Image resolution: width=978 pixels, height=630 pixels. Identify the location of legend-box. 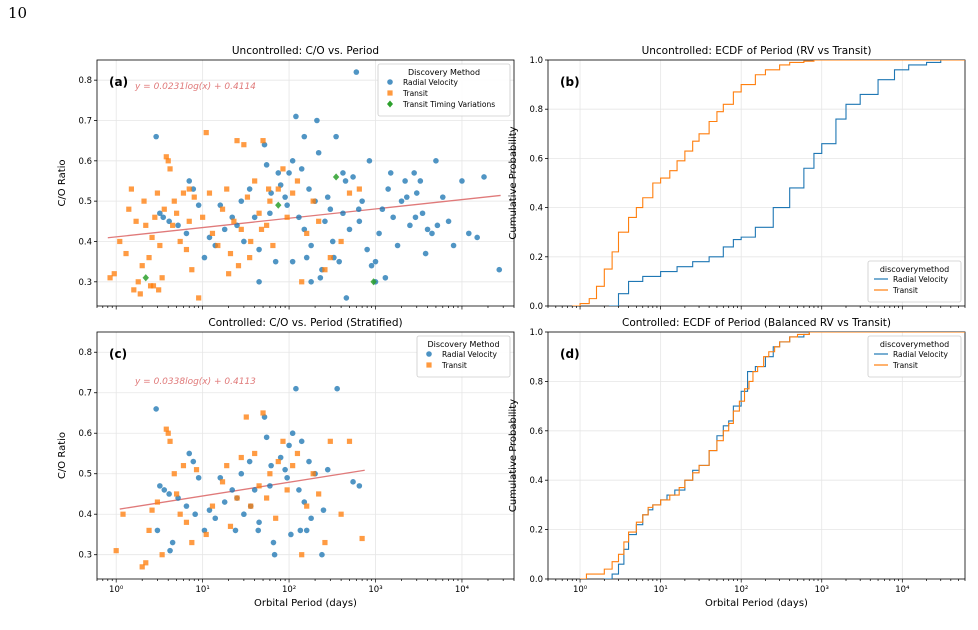
(444, 90).